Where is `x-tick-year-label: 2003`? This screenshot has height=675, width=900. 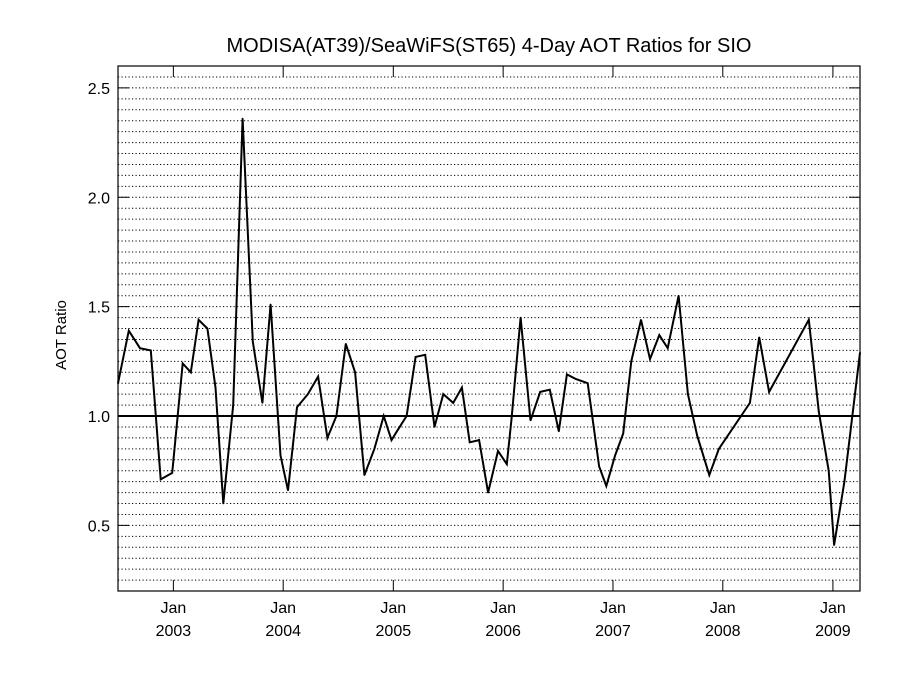 x-tick-year-label: 2003 is located at coordinates (174, 631).